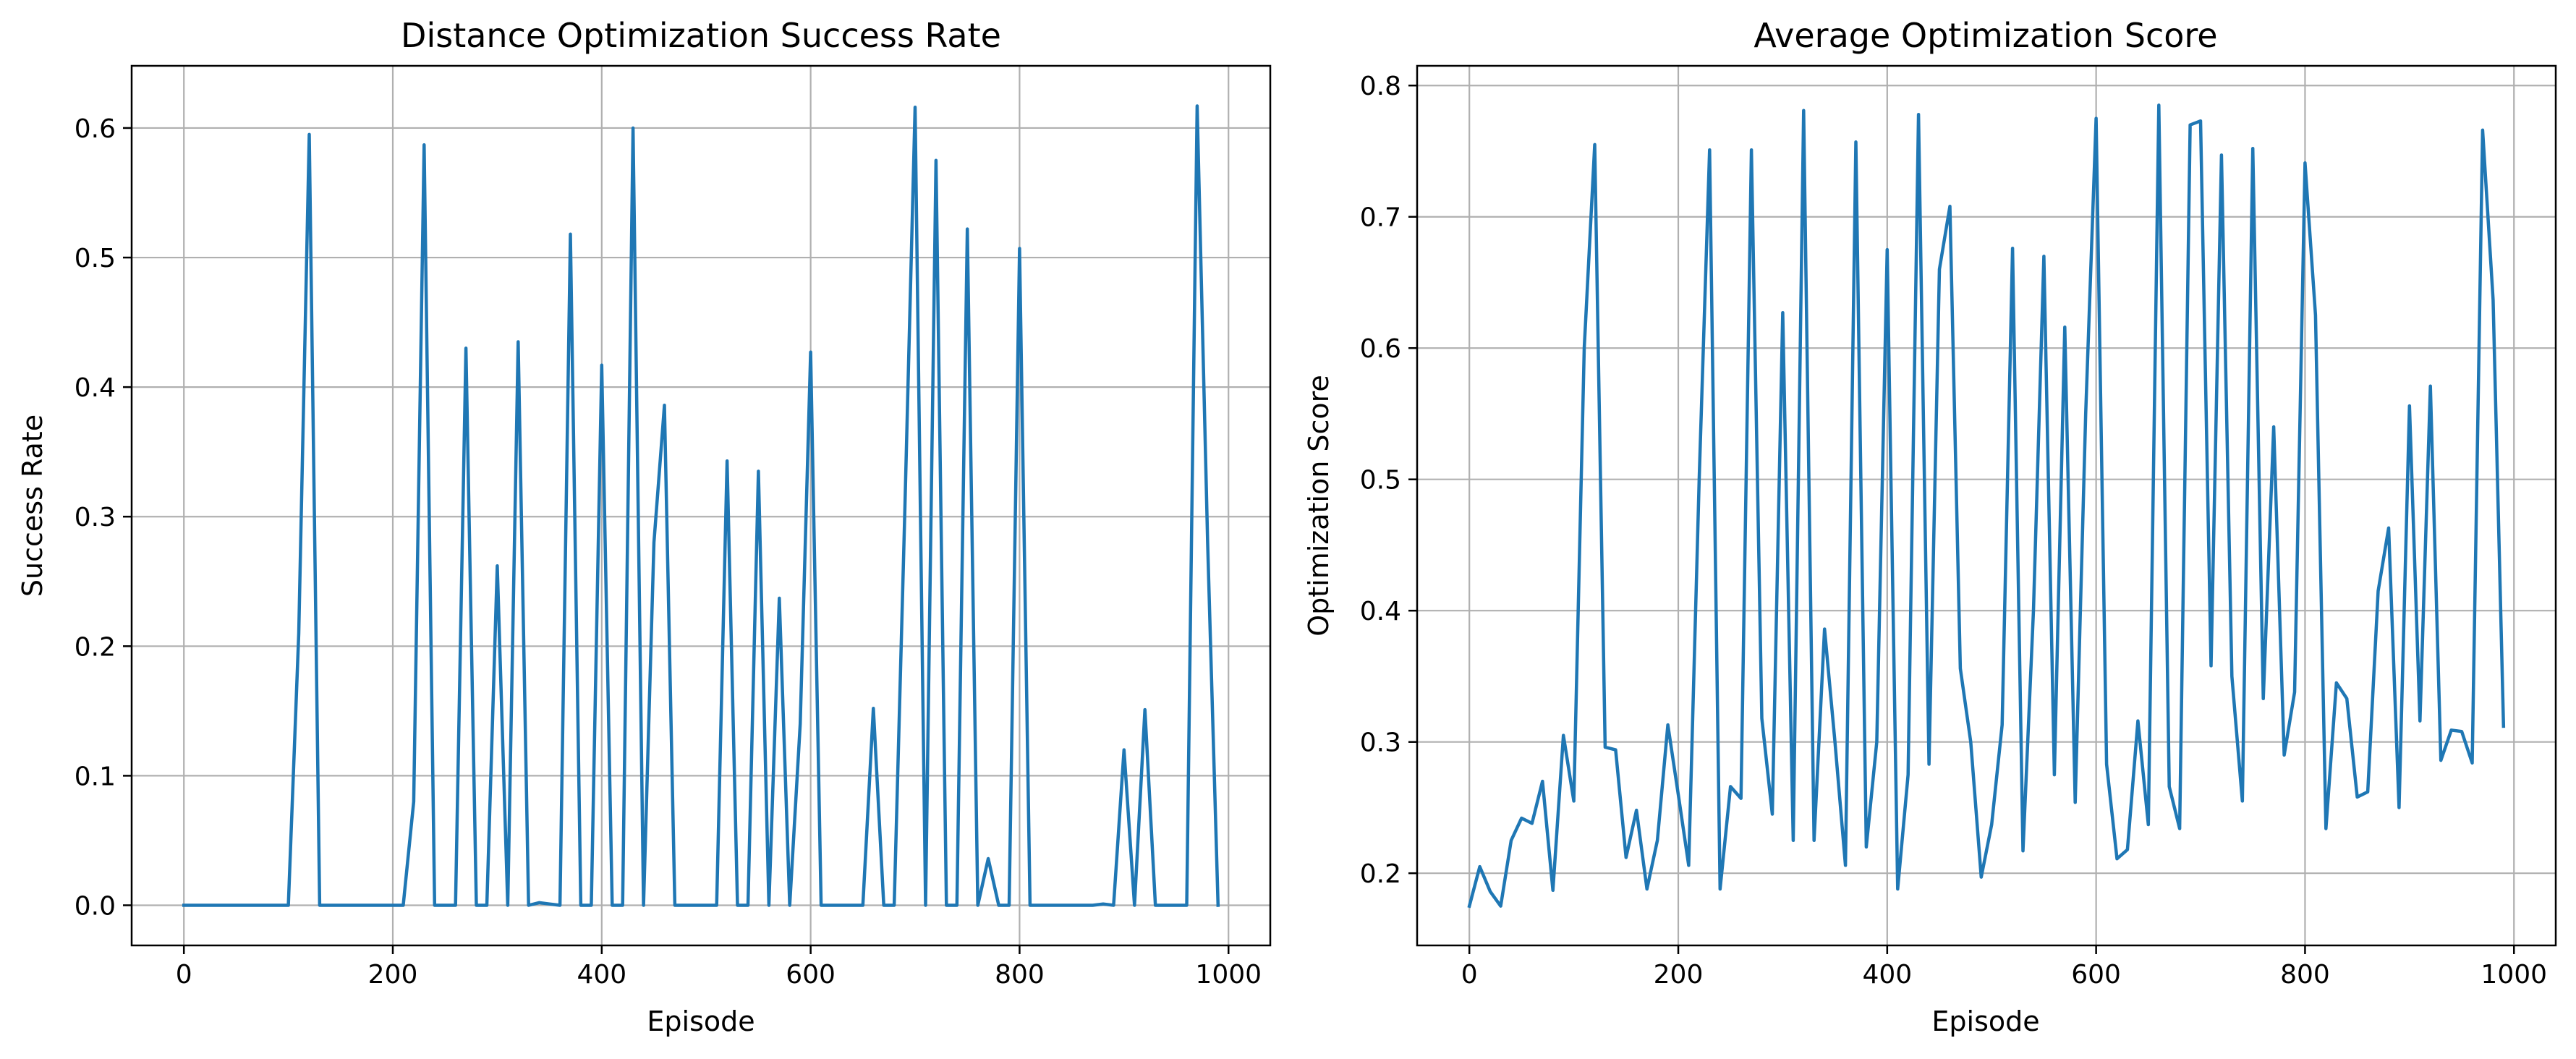 The height and width of the screenshot is (1059, 2576). Describe the element at coordinates (1380, 86) in the screenshot. I see `y-tick-label: 0.8` at that location.